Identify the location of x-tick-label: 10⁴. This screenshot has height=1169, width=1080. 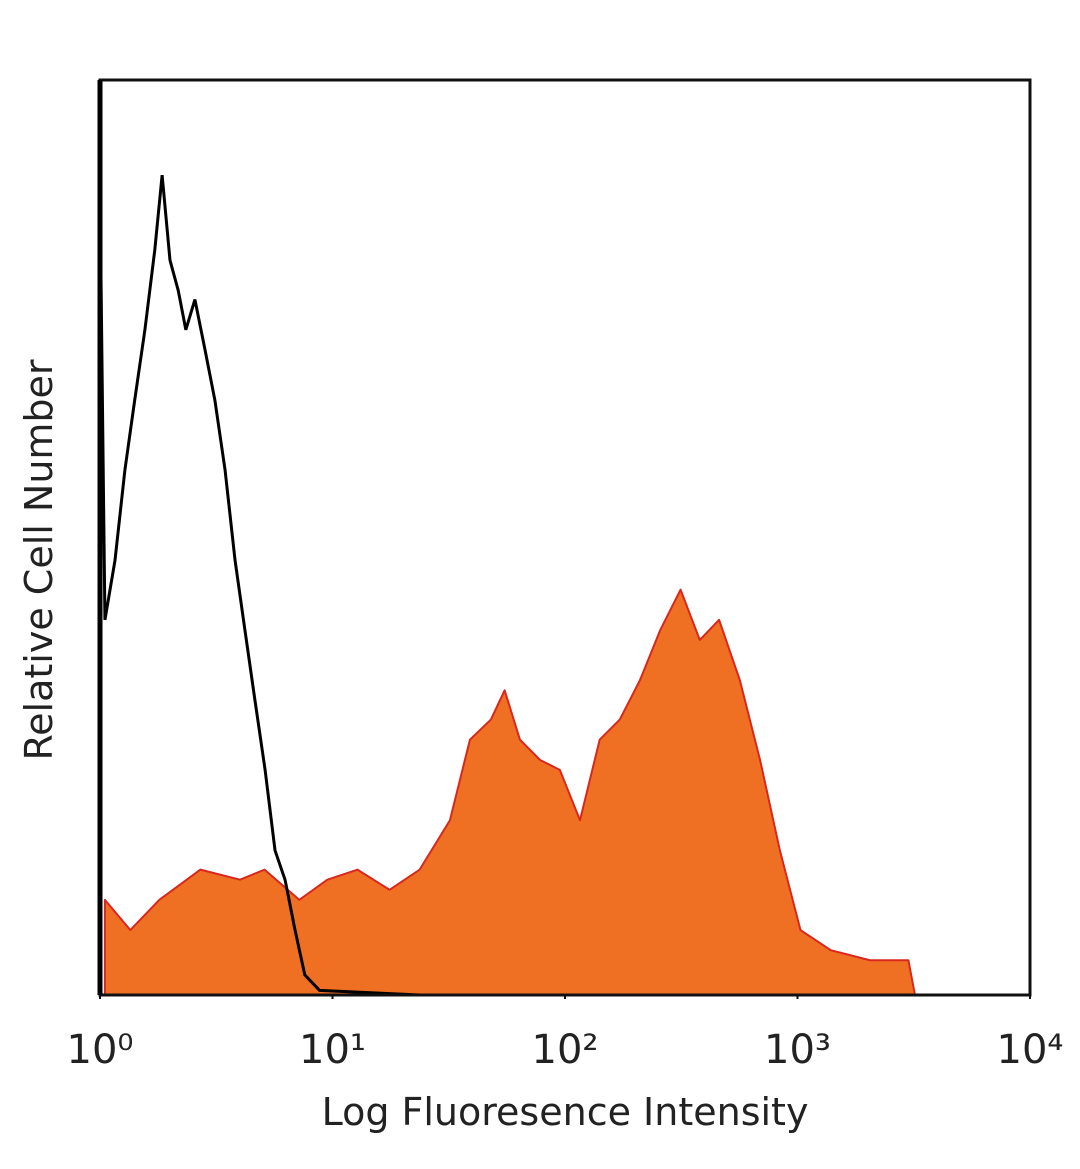
(1030, 1050).